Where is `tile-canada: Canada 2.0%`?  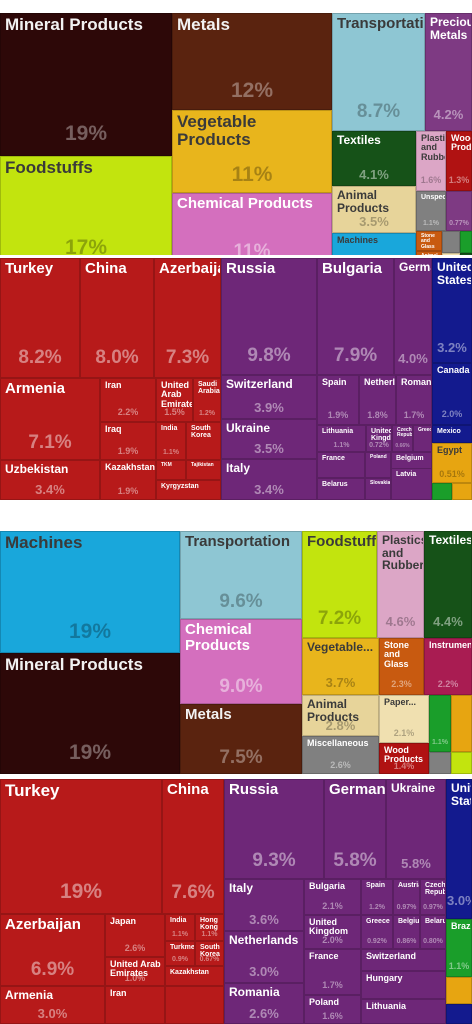 tile-canada: Canada 2.0% is located at coordinates (452, 394).